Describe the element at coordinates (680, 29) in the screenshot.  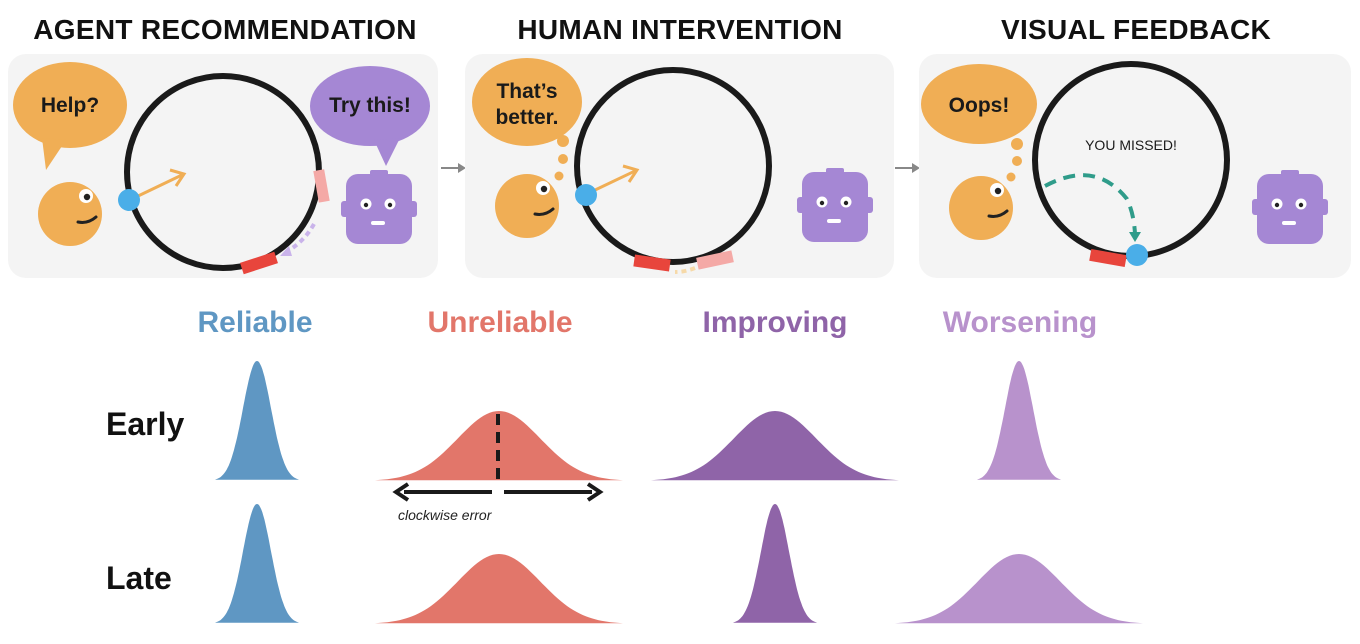
I see `panel-title-human-intervention: HUMAN INTERVENTION` at that location.